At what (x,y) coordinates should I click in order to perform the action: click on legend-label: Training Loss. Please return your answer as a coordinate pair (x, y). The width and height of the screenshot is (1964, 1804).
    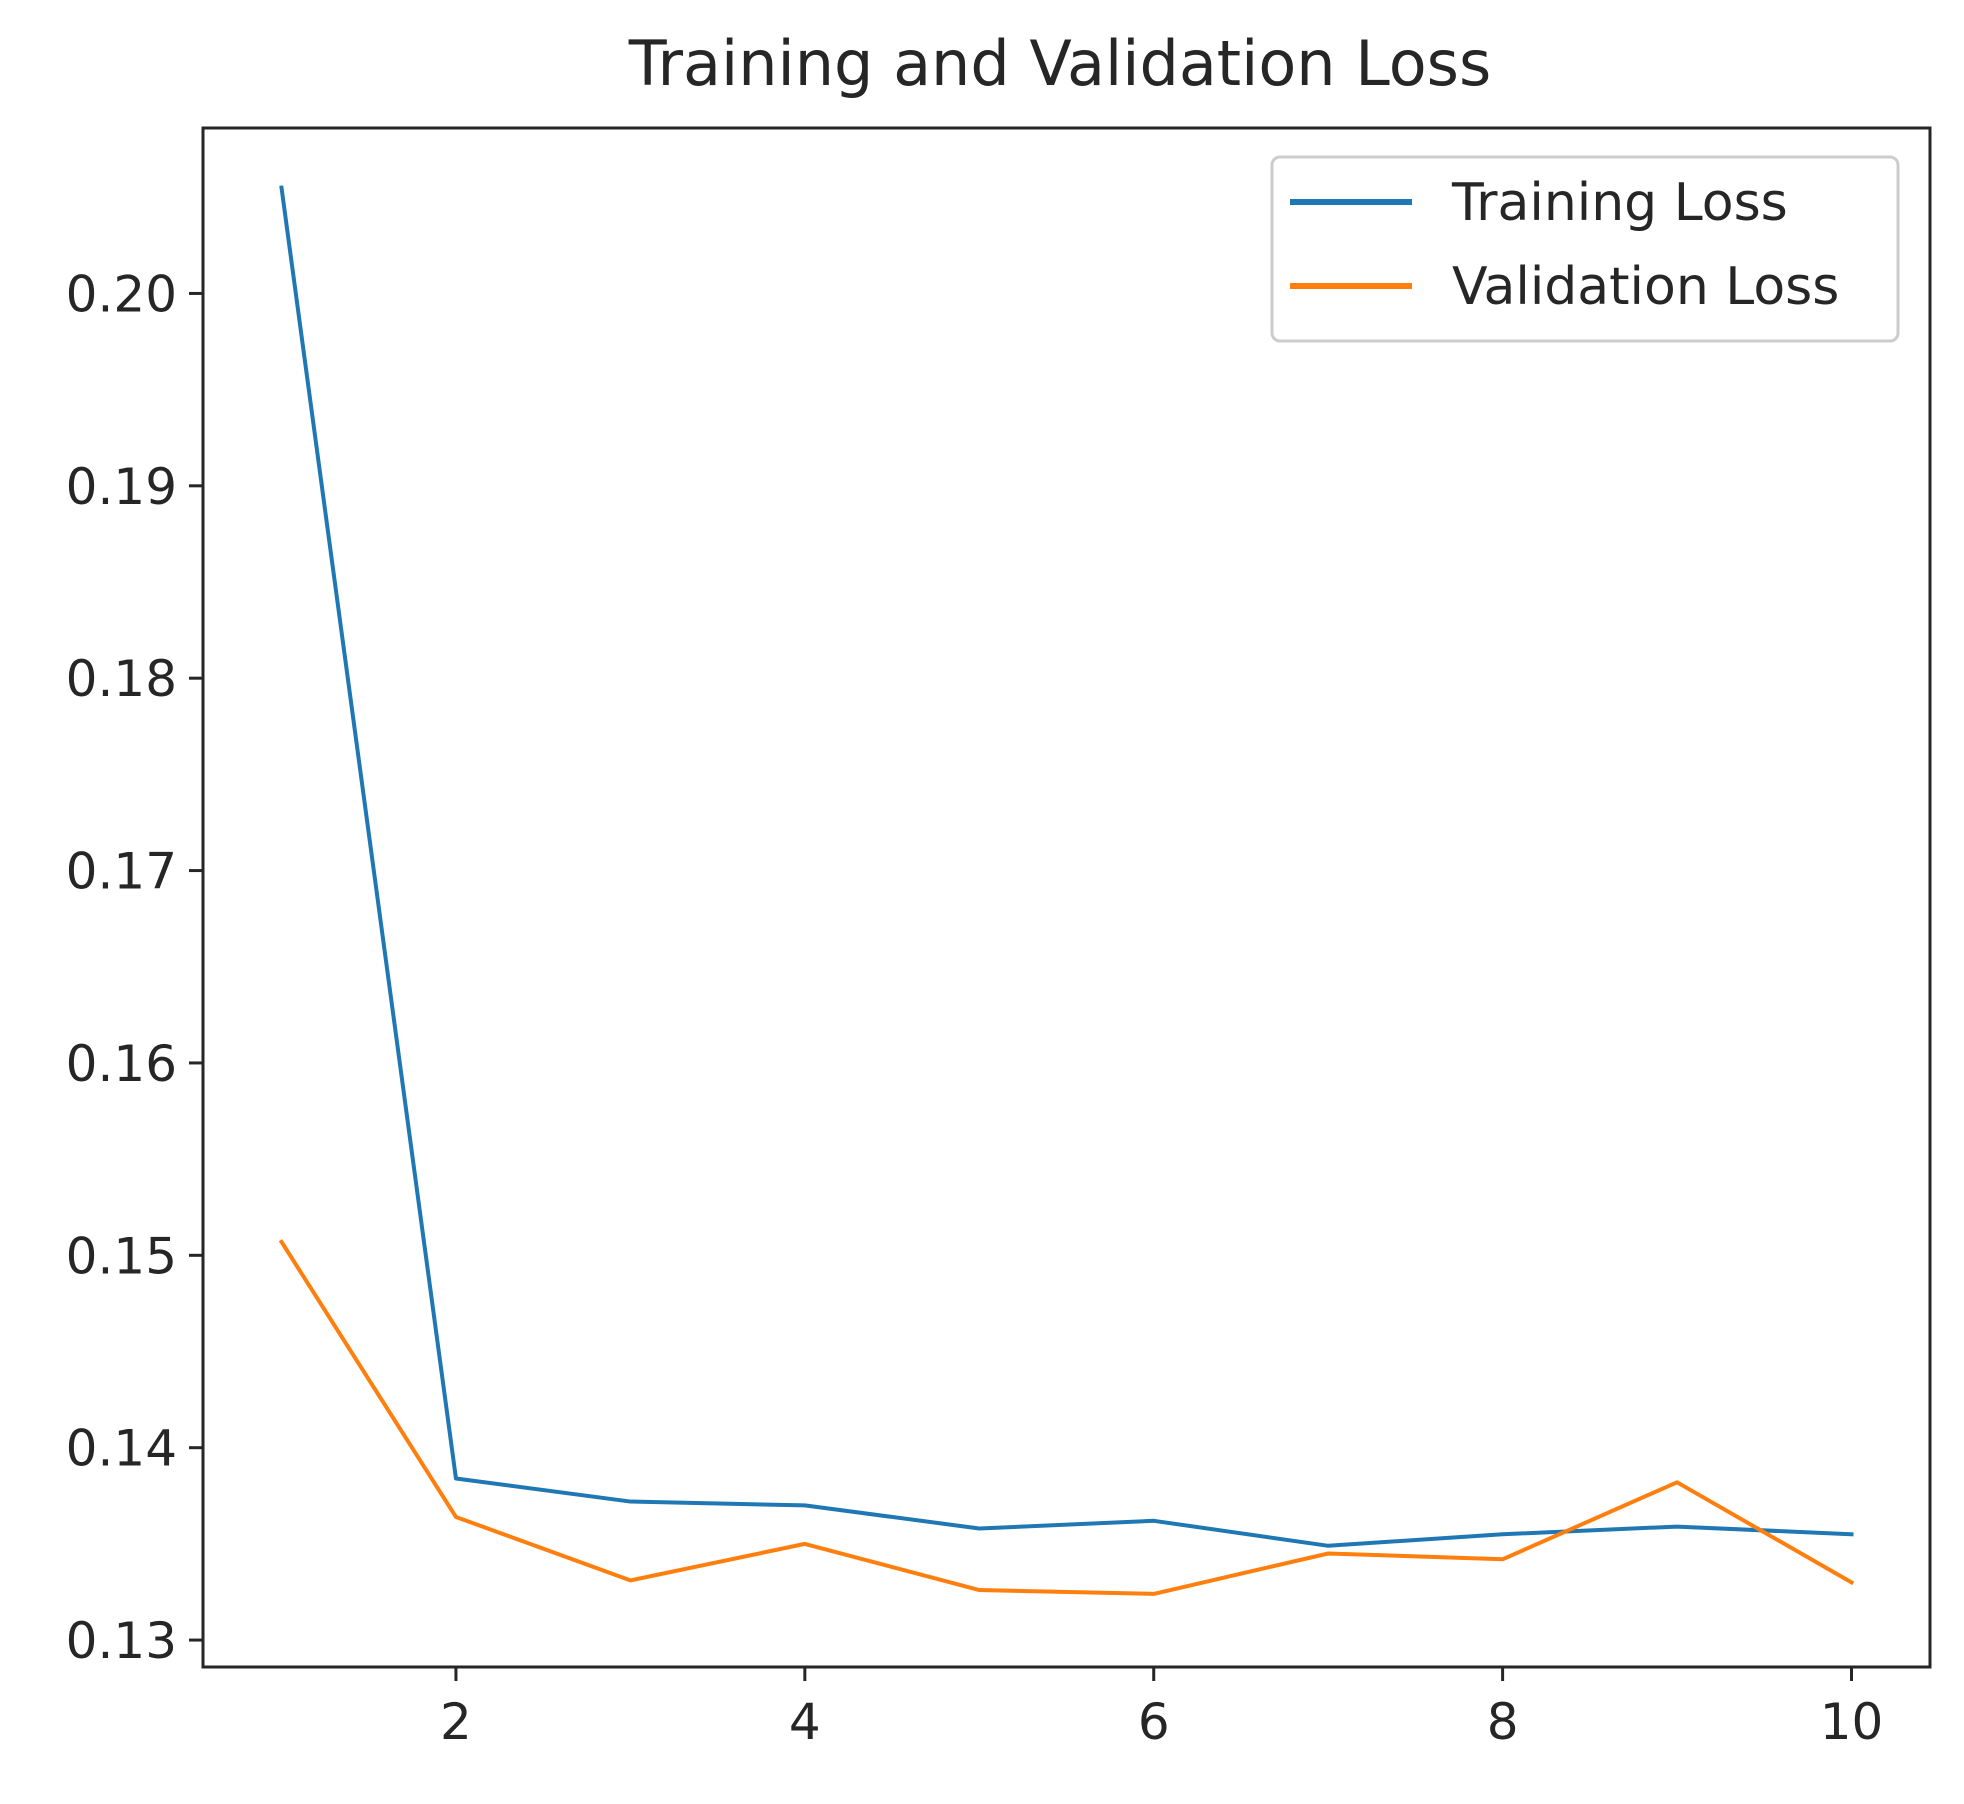
    Looking at the image, I should click on (1619, 203).